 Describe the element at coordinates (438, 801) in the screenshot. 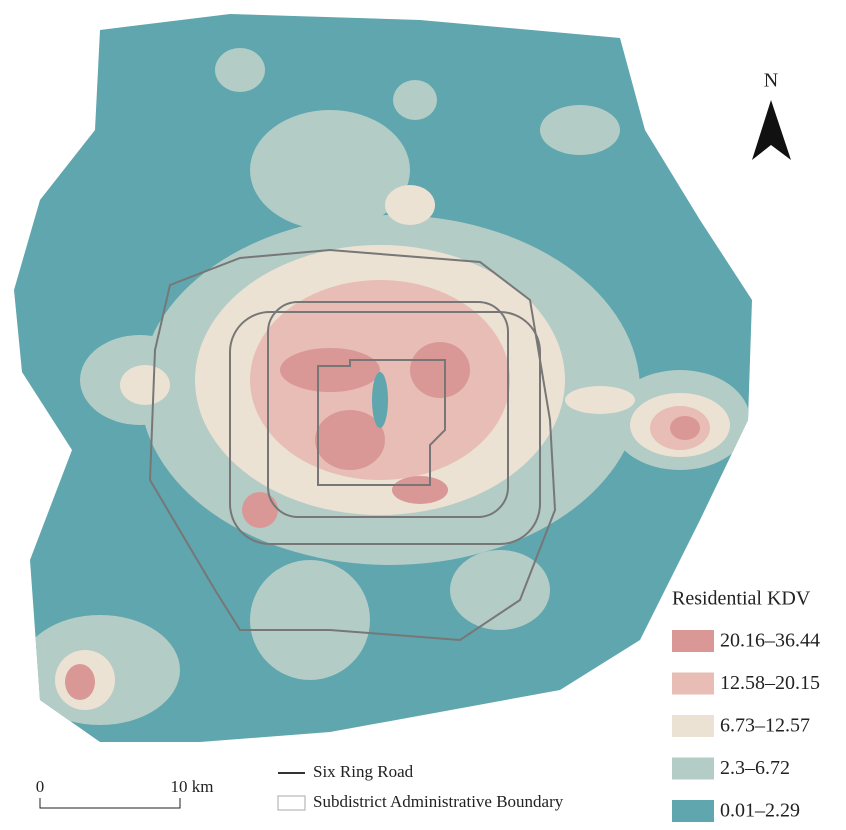

I see `legend-line-label: Subdistrict Administrative Boundary` at that location.